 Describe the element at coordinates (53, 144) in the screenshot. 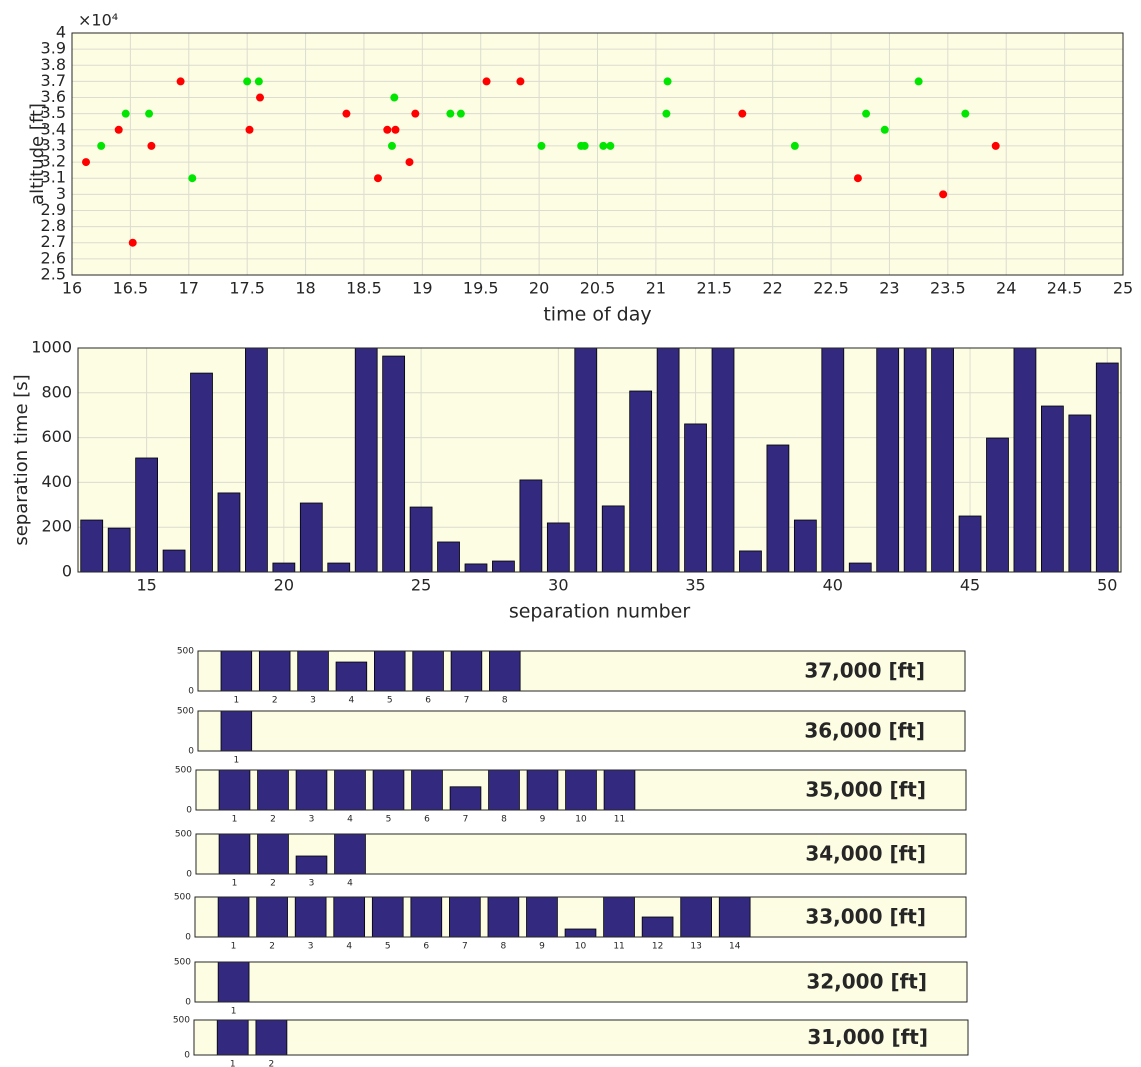

I see `y-tick-label: 3.3` at that location.